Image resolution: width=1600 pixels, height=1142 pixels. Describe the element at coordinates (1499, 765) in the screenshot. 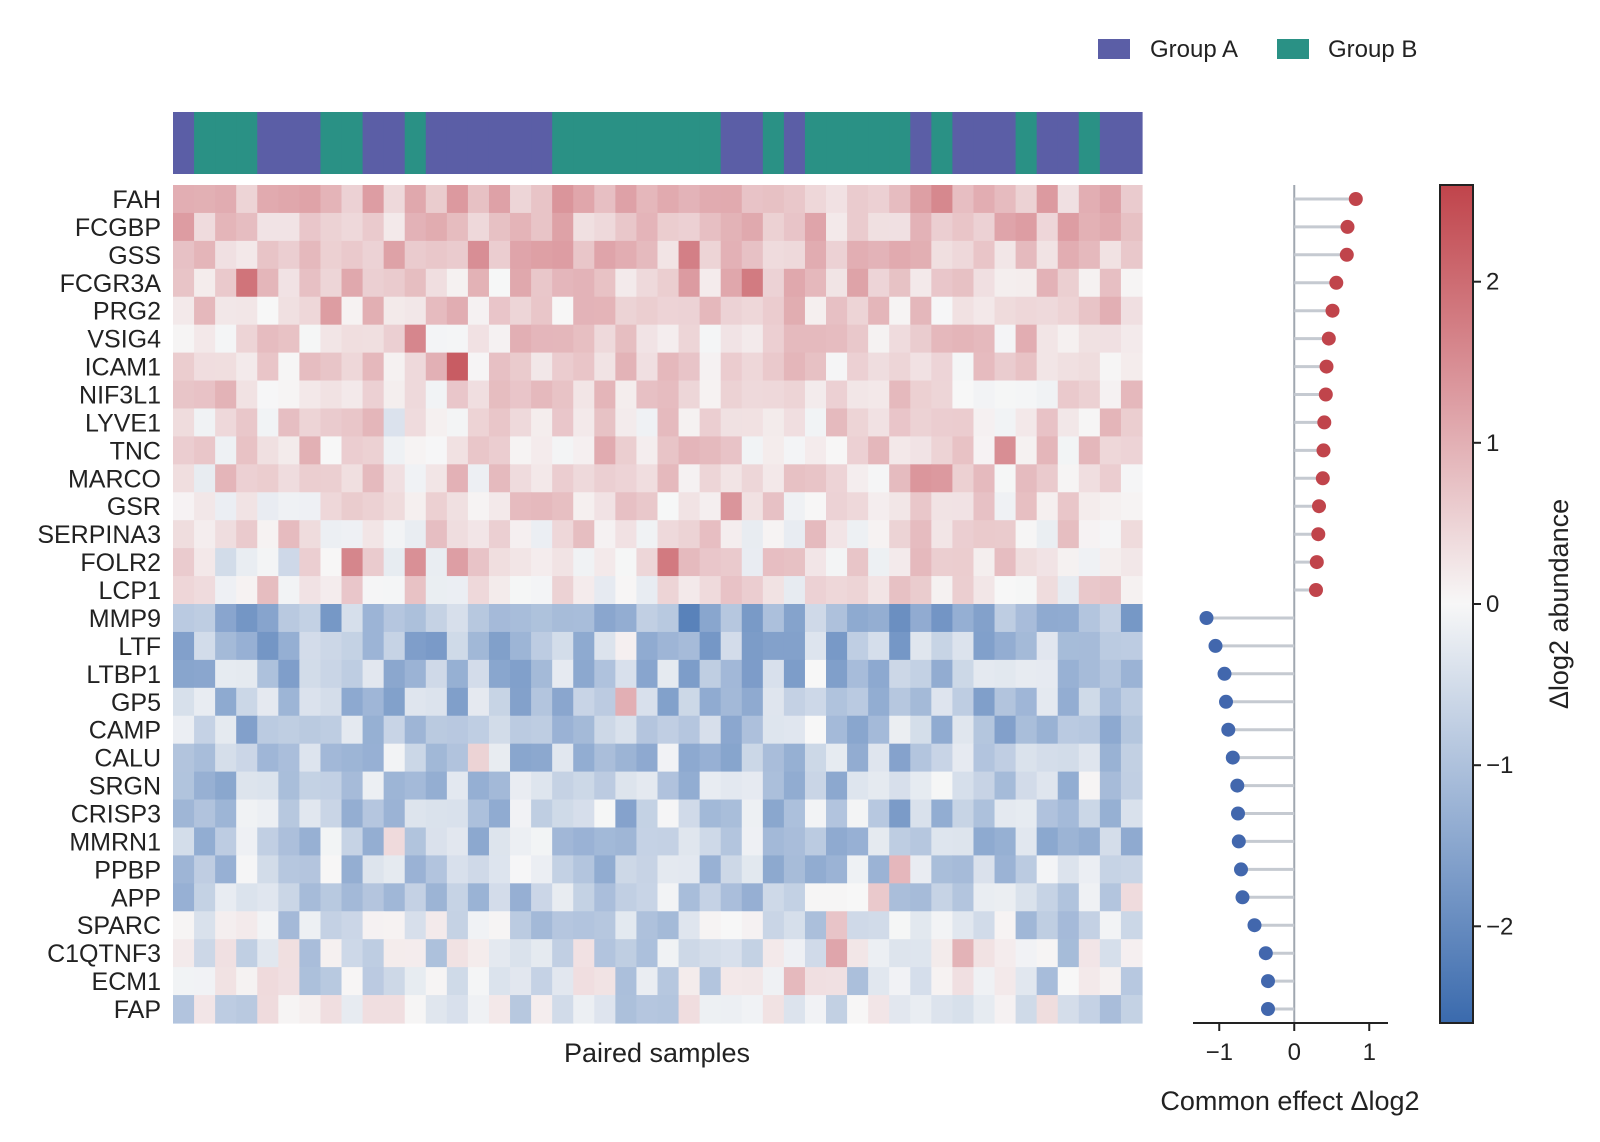

I see `colorbar-tick-label: −1` at that location.